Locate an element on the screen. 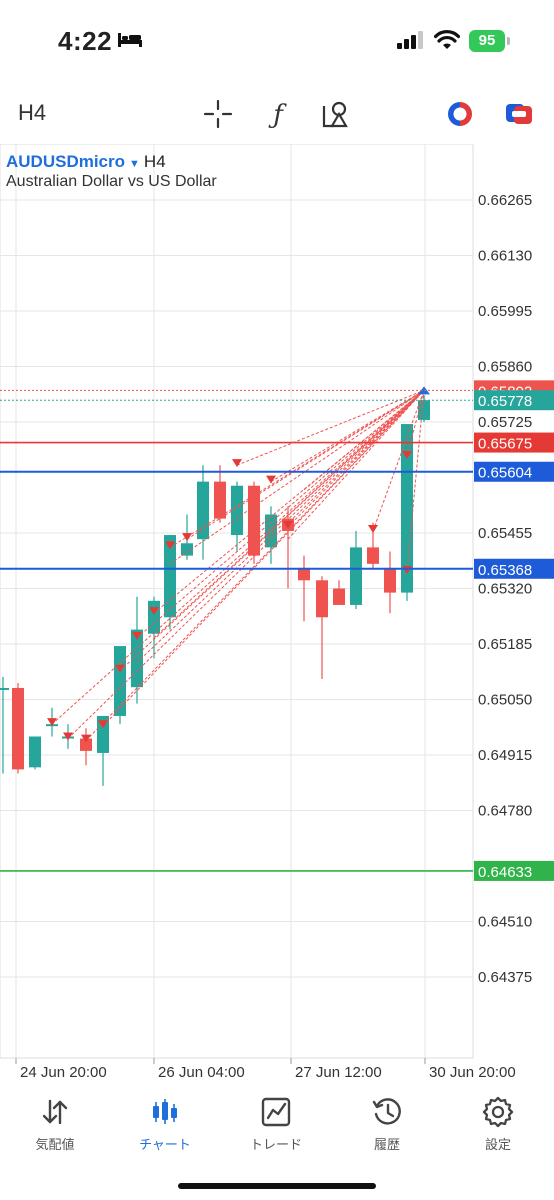  price-axis-label: 0.65455 is located at coordinates (505, 533).